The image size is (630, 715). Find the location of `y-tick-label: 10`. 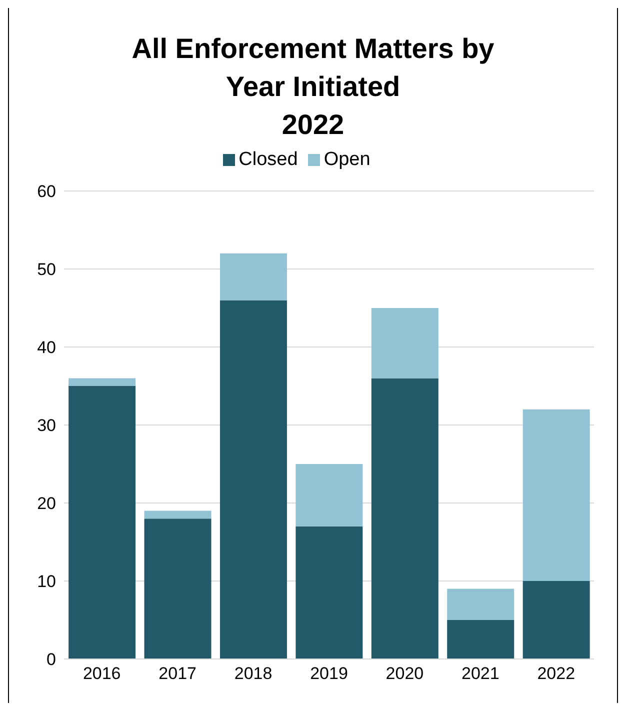

y-tick-label: 10 is located at coordinates (46, 582).